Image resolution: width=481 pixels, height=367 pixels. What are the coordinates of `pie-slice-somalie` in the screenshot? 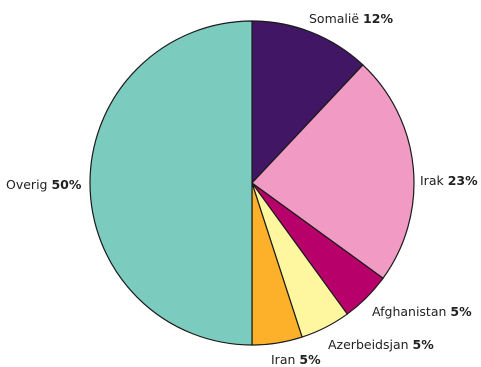 It's located at (307, 102).